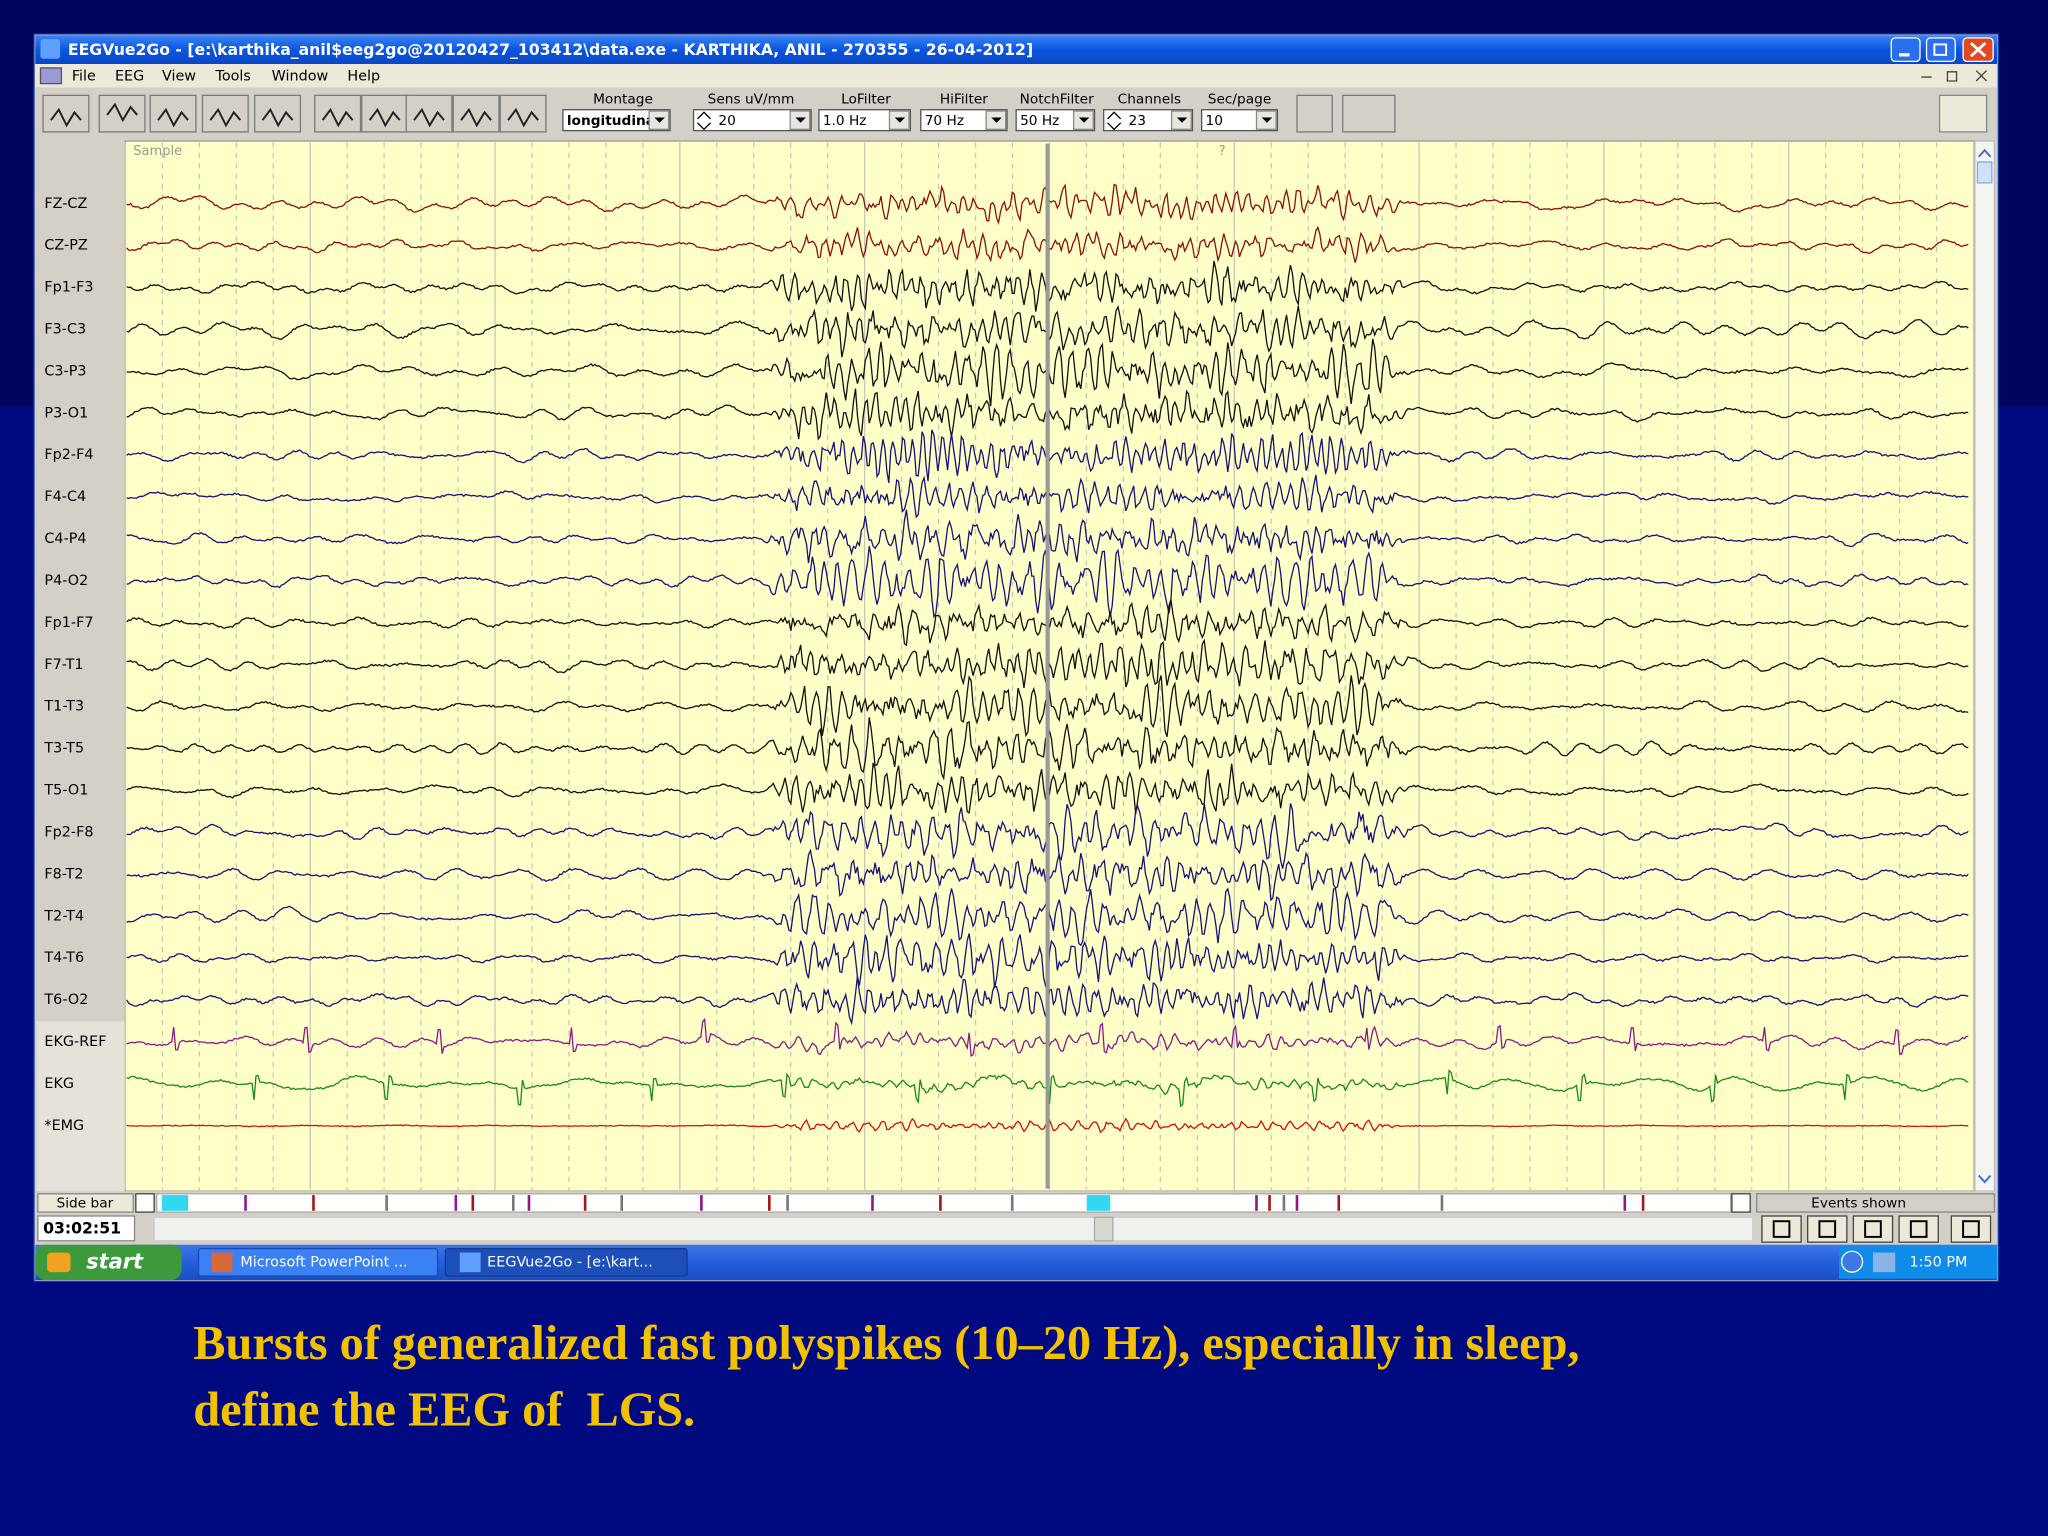 Image resolution: width=2048 pixels, height=1536 pixels. Describe the element at coordinates (1103, 1229) in the screenshot. I see `time-scroll-thumb` at that location.